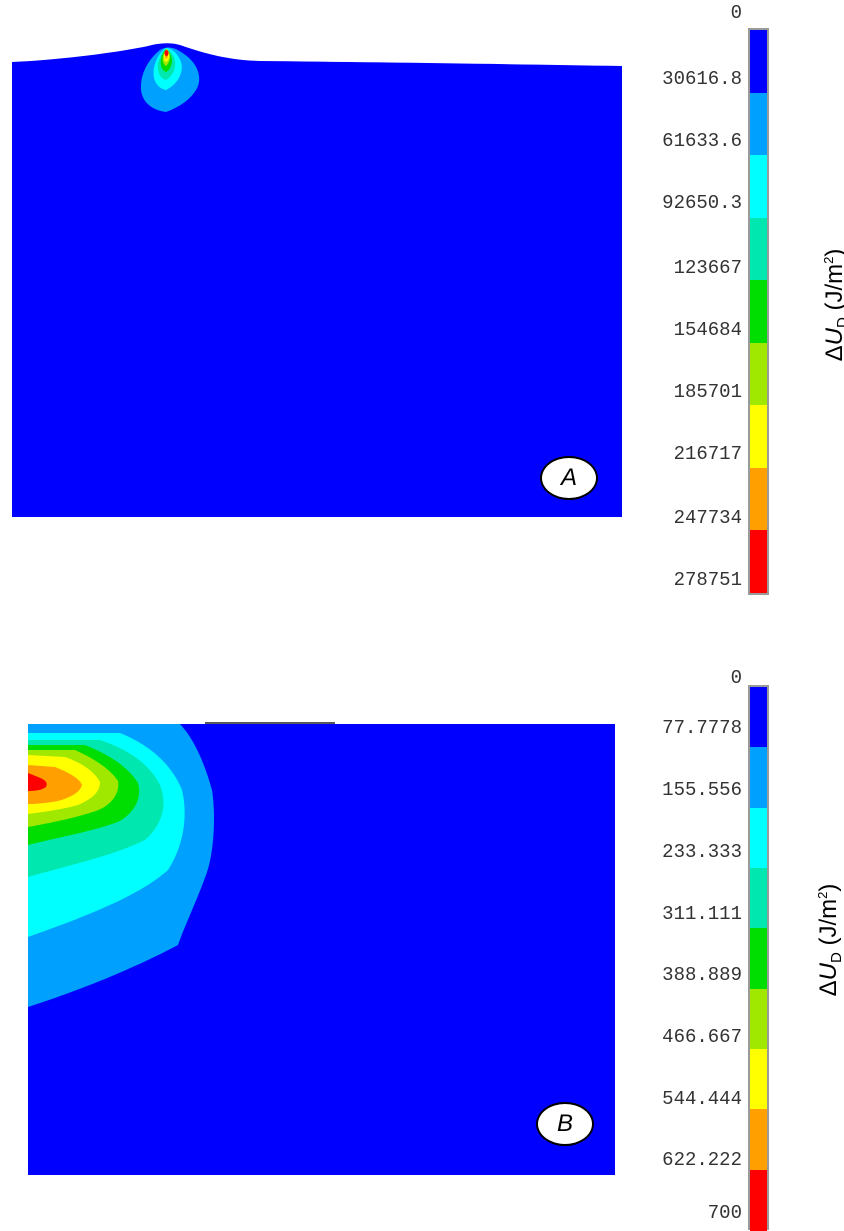 The height and width of the screenshot is (1231, 844). What do you see at coordinates (702, 203) in the screenshot?
I see `colorbar-tick: 92650.3` at bounding box center [702, 203].